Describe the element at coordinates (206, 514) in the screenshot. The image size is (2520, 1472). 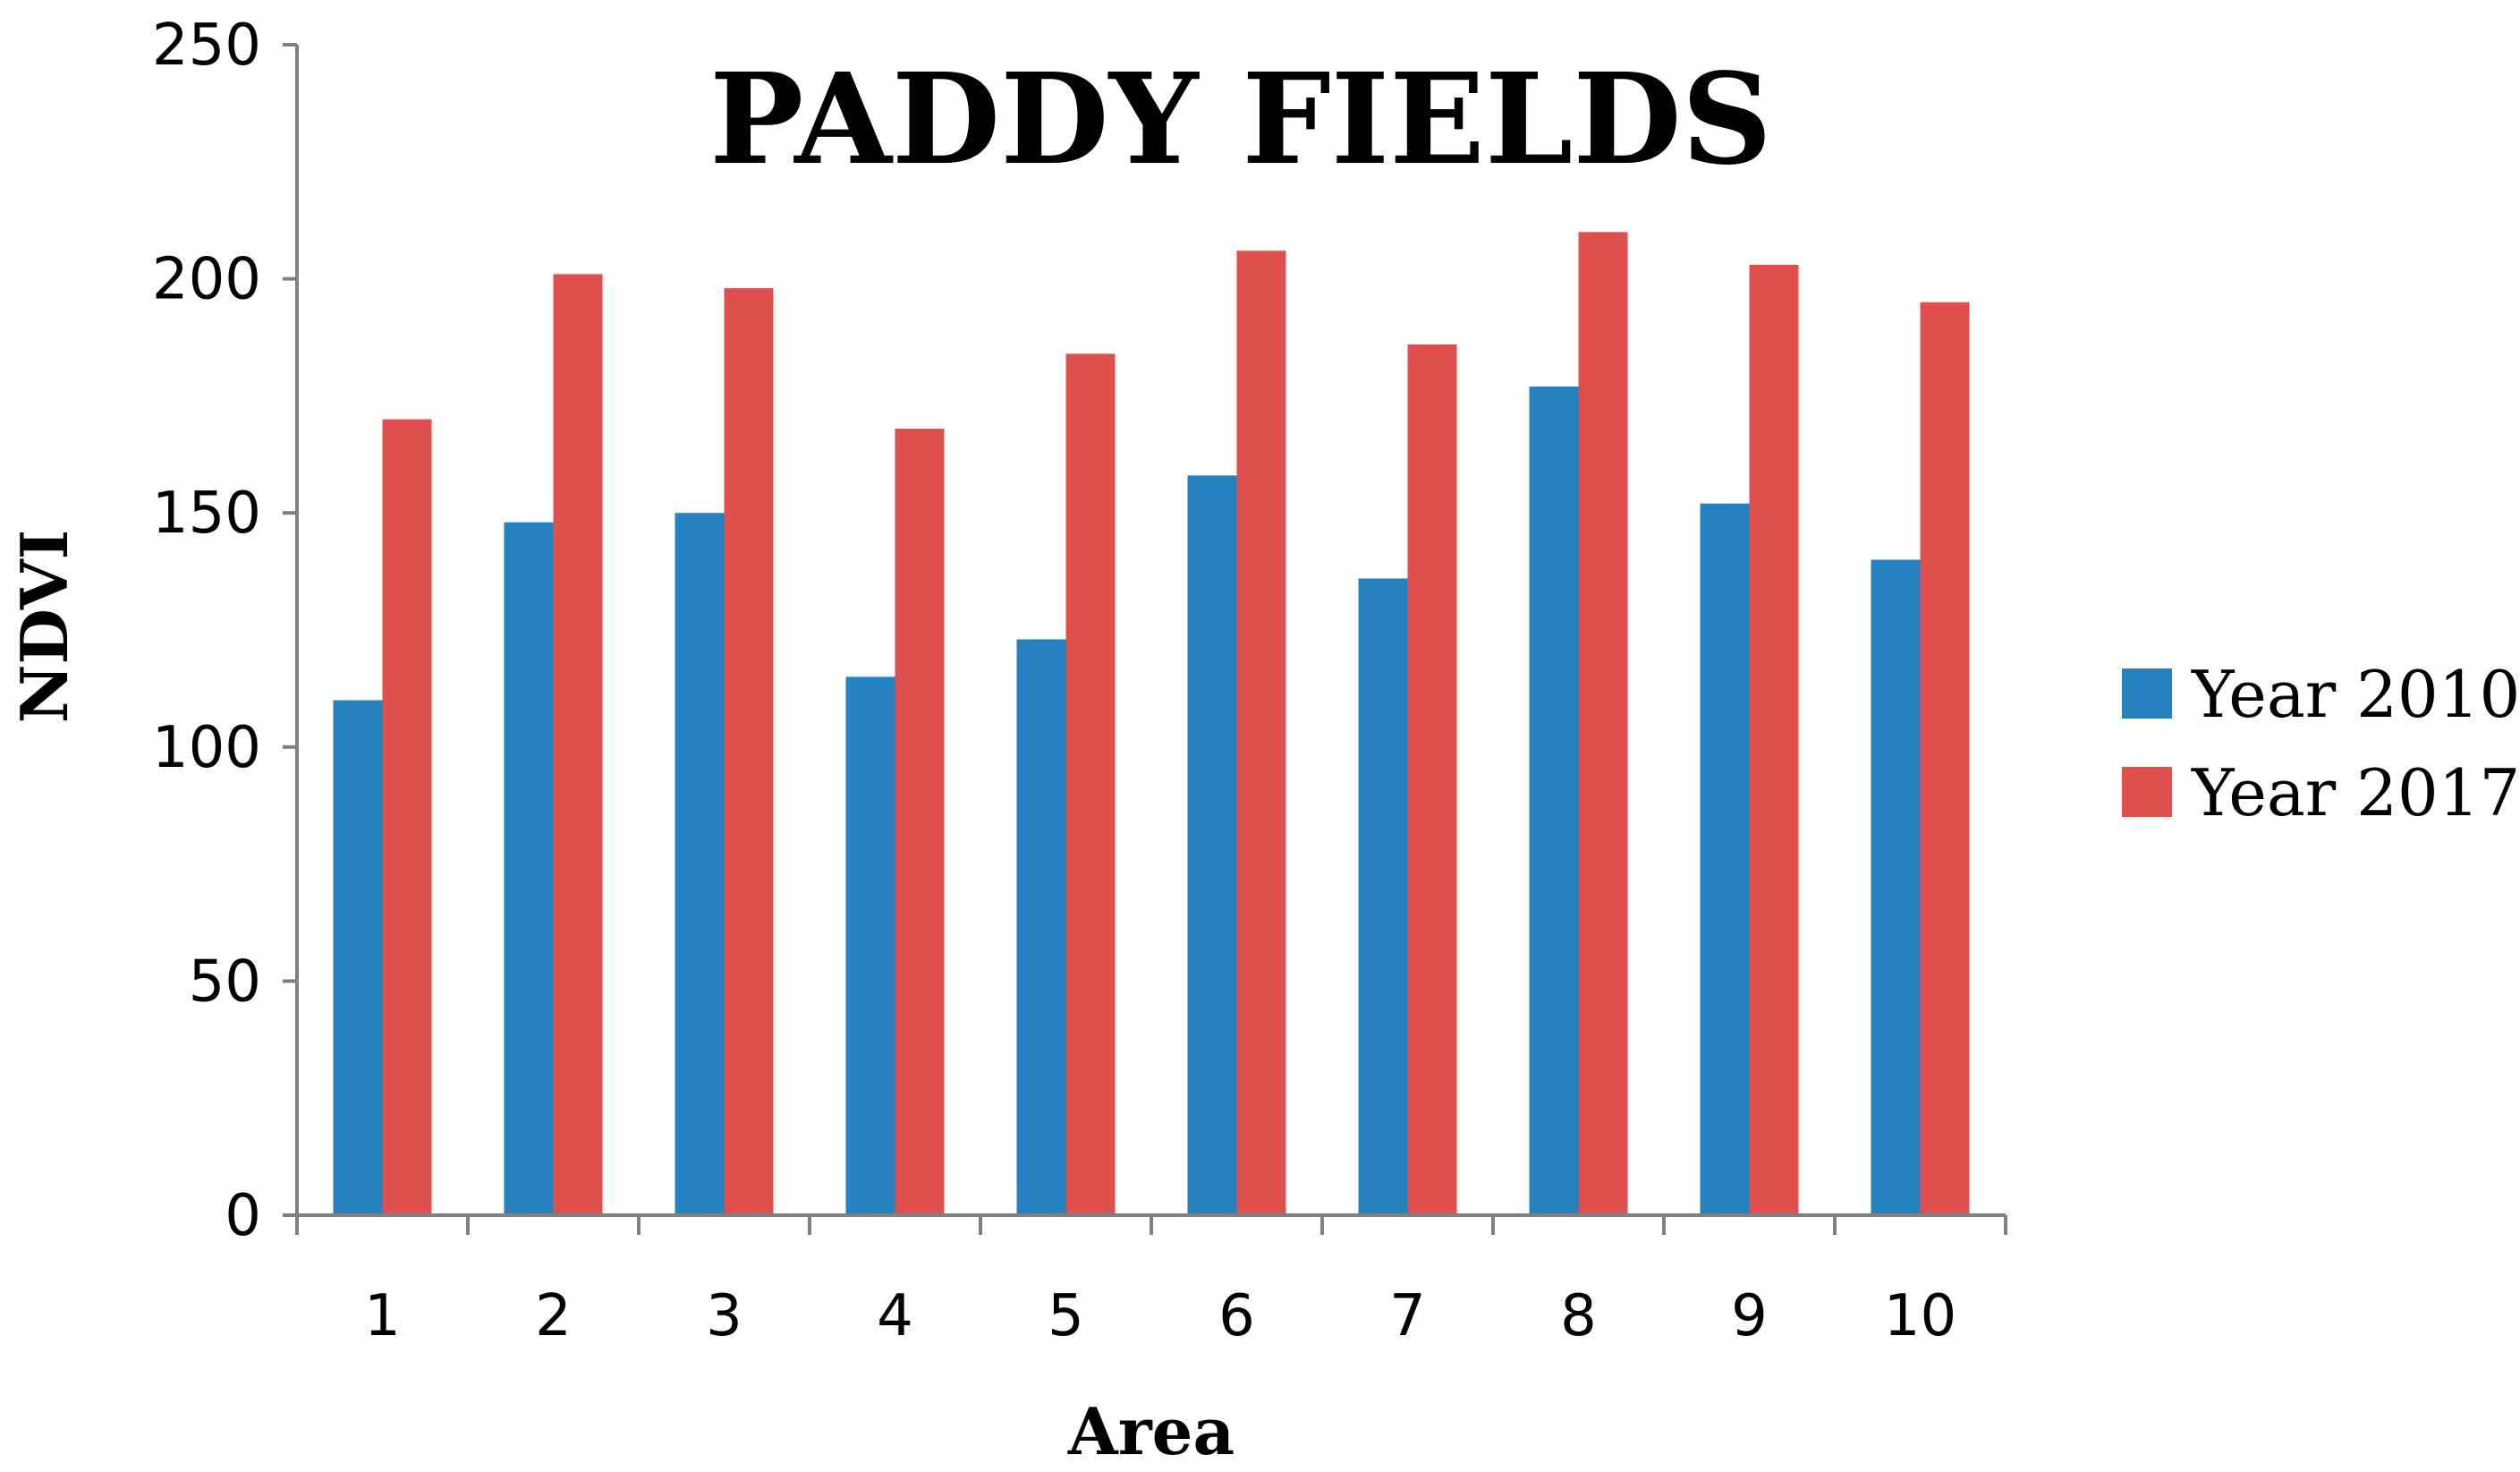
I see `y-tick-label-150: 150` at that location.